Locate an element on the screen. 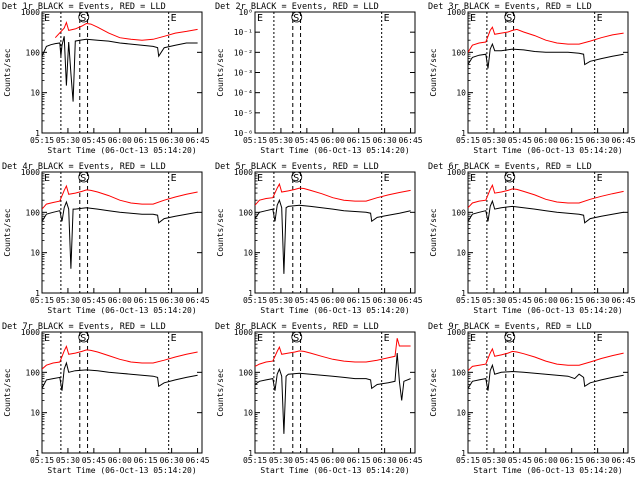 The height and width of the screenshot is (480, 640). y-tick-label: 10⁻³ is located at coordinates (243, 73).